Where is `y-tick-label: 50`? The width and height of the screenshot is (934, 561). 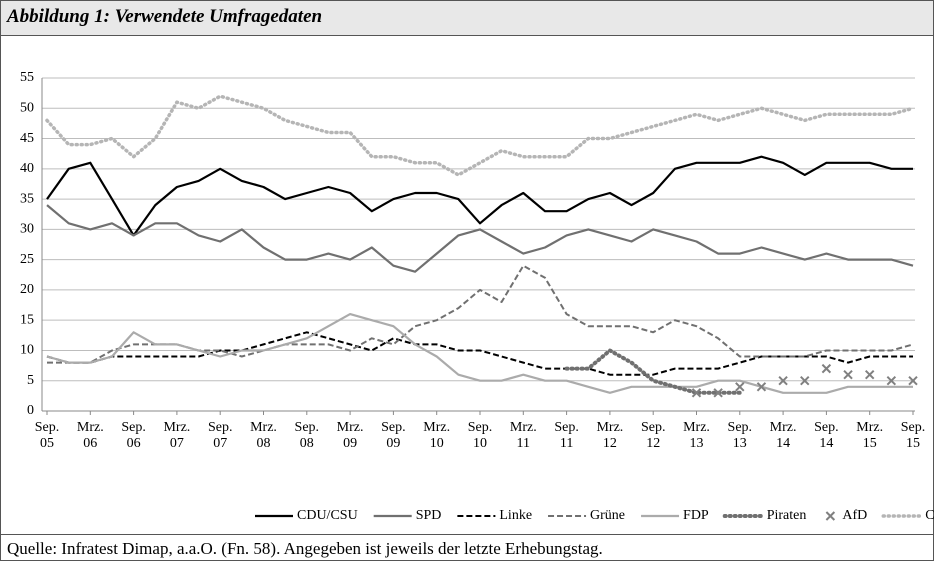
y-tick-label: 50 is located at coordinates (27, 107).